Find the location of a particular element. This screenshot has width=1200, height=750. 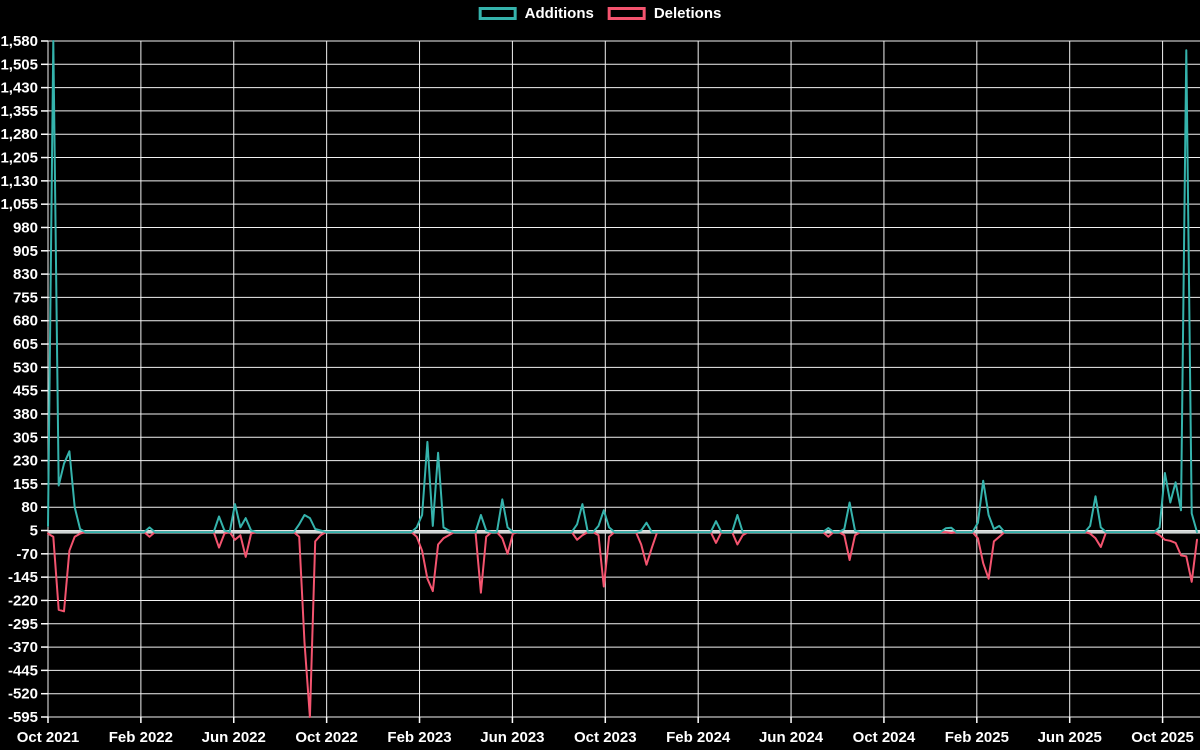

y-tick-label: -70 is located at coordinates (27, 554).